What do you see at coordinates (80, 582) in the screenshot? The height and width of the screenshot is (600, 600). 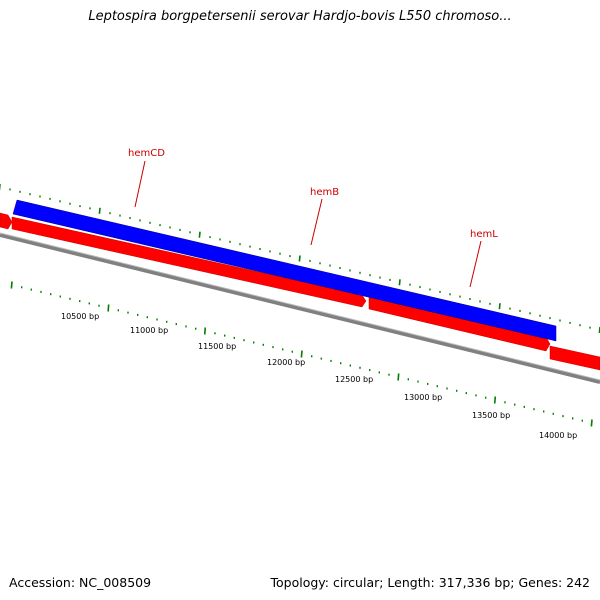 I see `accession-text: Accession: NC_008509` at bounding box center [80, 582].